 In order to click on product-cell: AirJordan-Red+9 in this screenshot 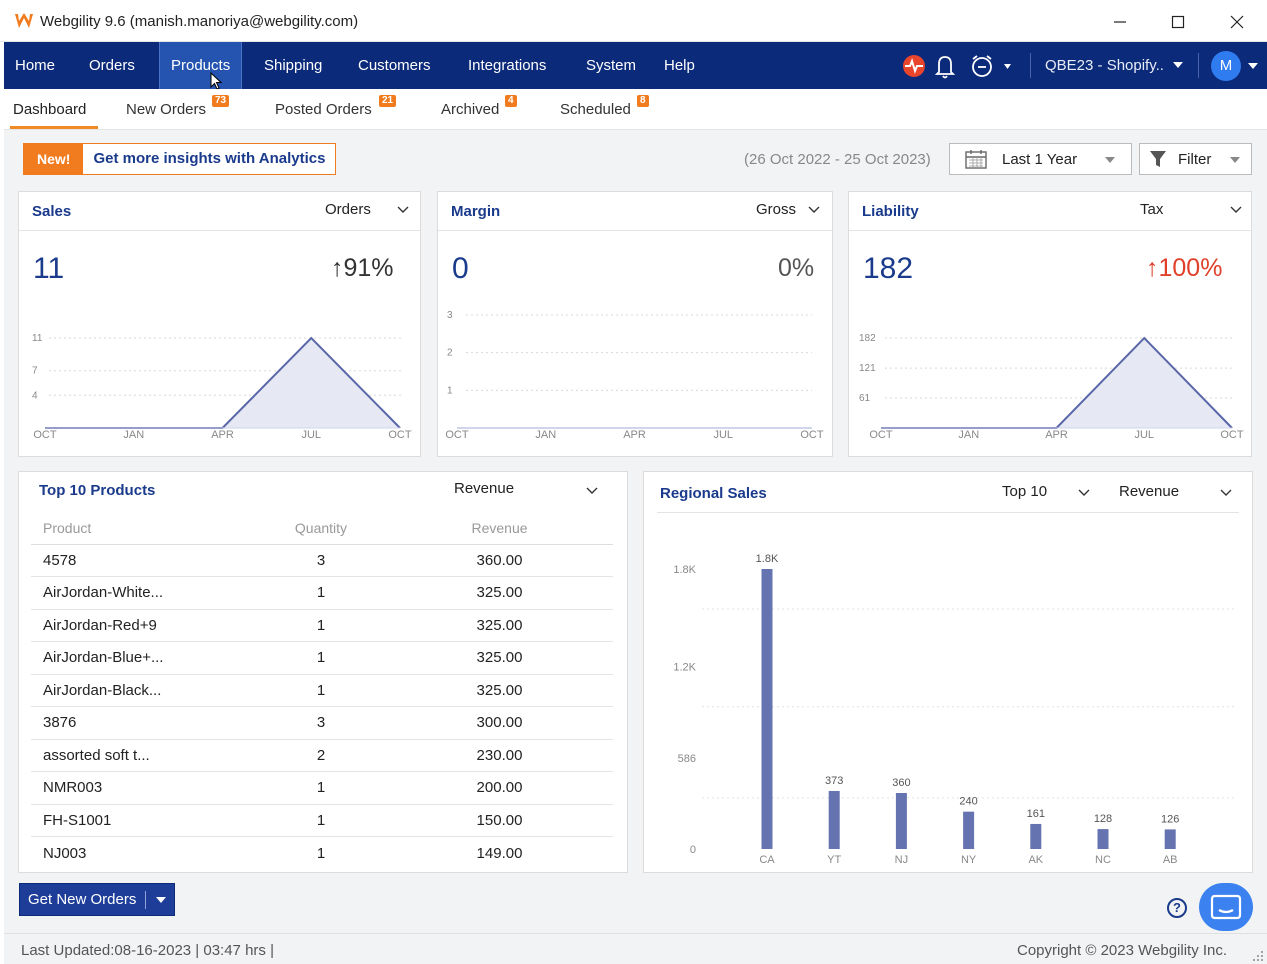, I will do `click(143, 625)`.